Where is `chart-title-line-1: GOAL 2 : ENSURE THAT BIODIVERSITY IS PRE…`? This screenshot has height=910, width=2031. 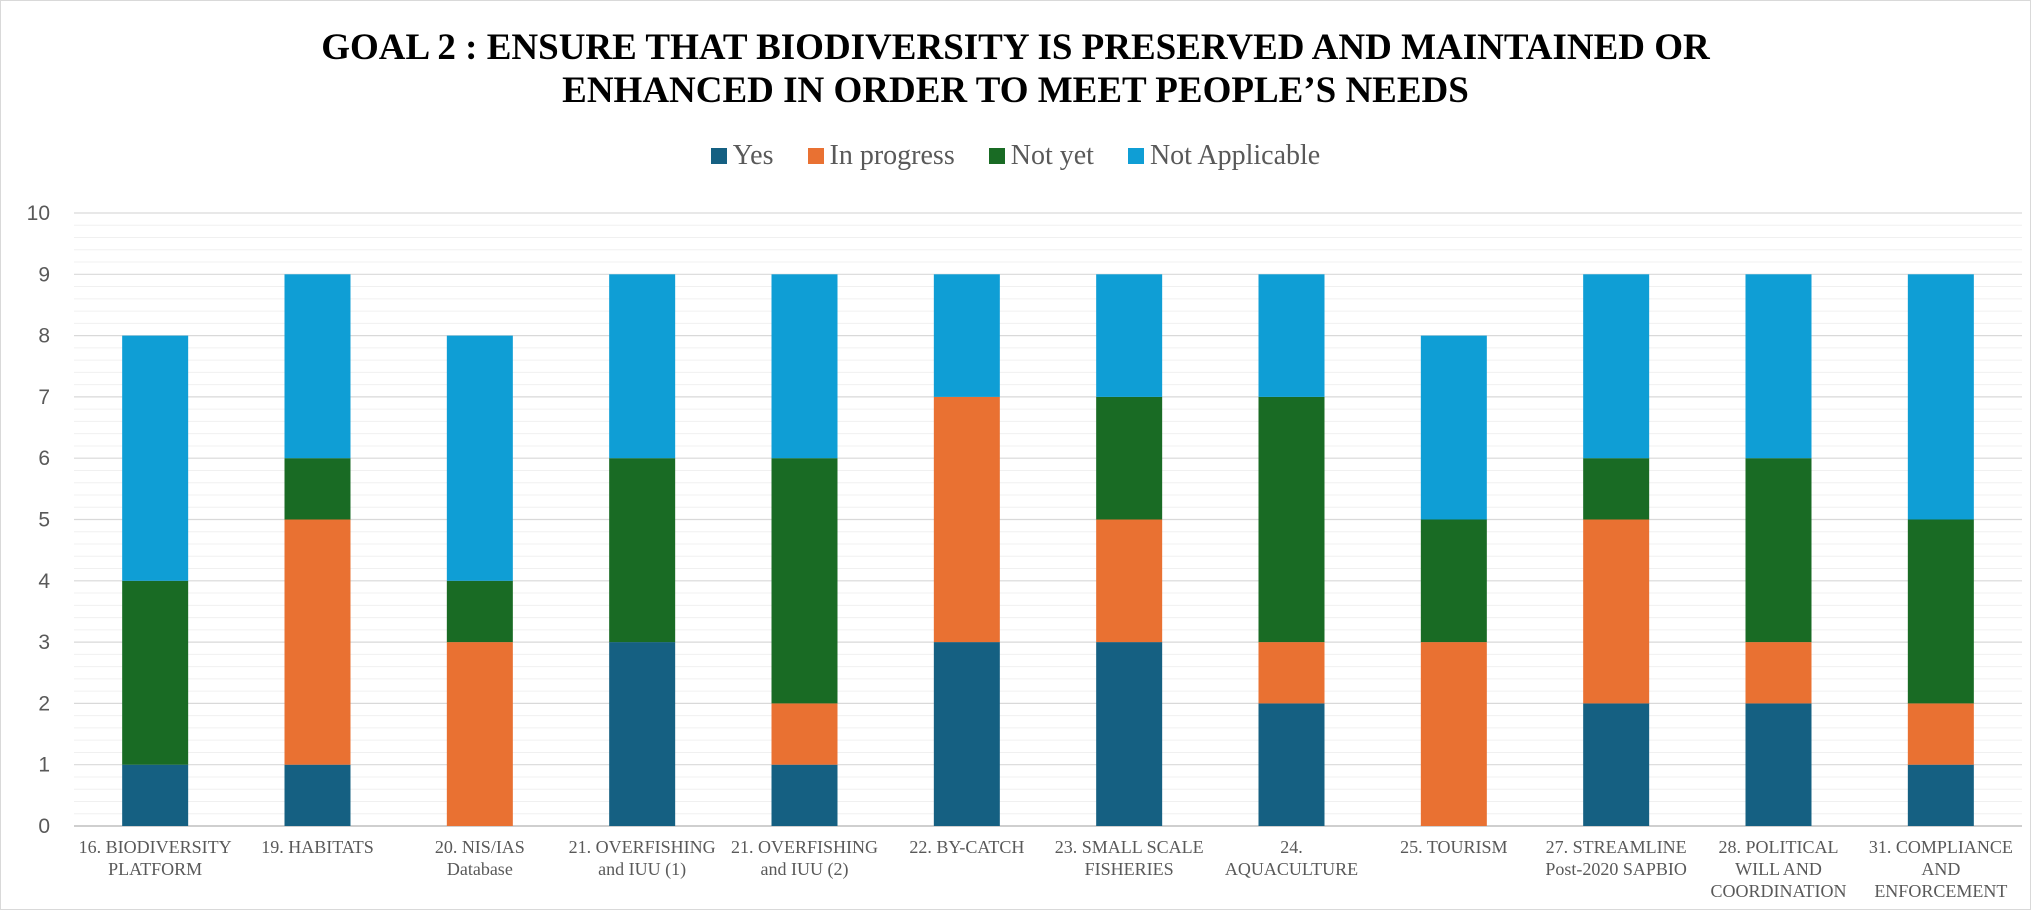 chart-title-line-1: GOAL 2 : ENSURE THAT BIODIVERSITY IS PRE… is located at coordinates (1015, 47).